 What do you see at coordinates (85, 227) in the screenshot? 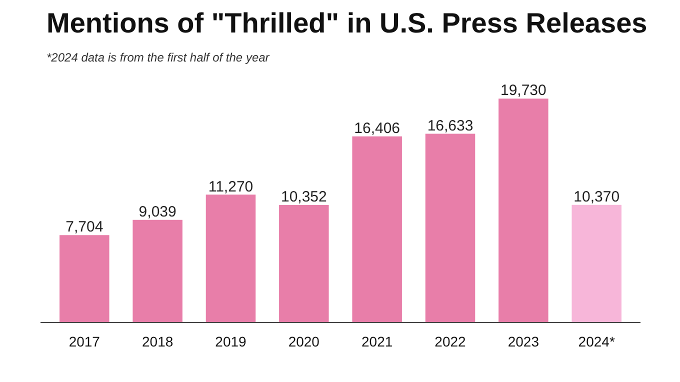
I see `data-label: 7,704` at bounding box center [85, 227].